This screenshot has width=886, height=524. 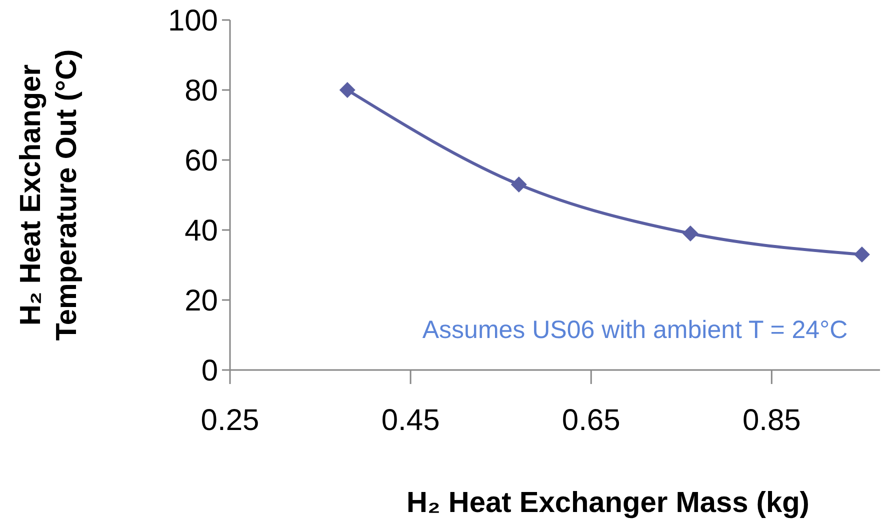 I want to click on y-axis-title: H₂ Heat Exchanger Temperature Out (°C), so click(x=49, y=195).